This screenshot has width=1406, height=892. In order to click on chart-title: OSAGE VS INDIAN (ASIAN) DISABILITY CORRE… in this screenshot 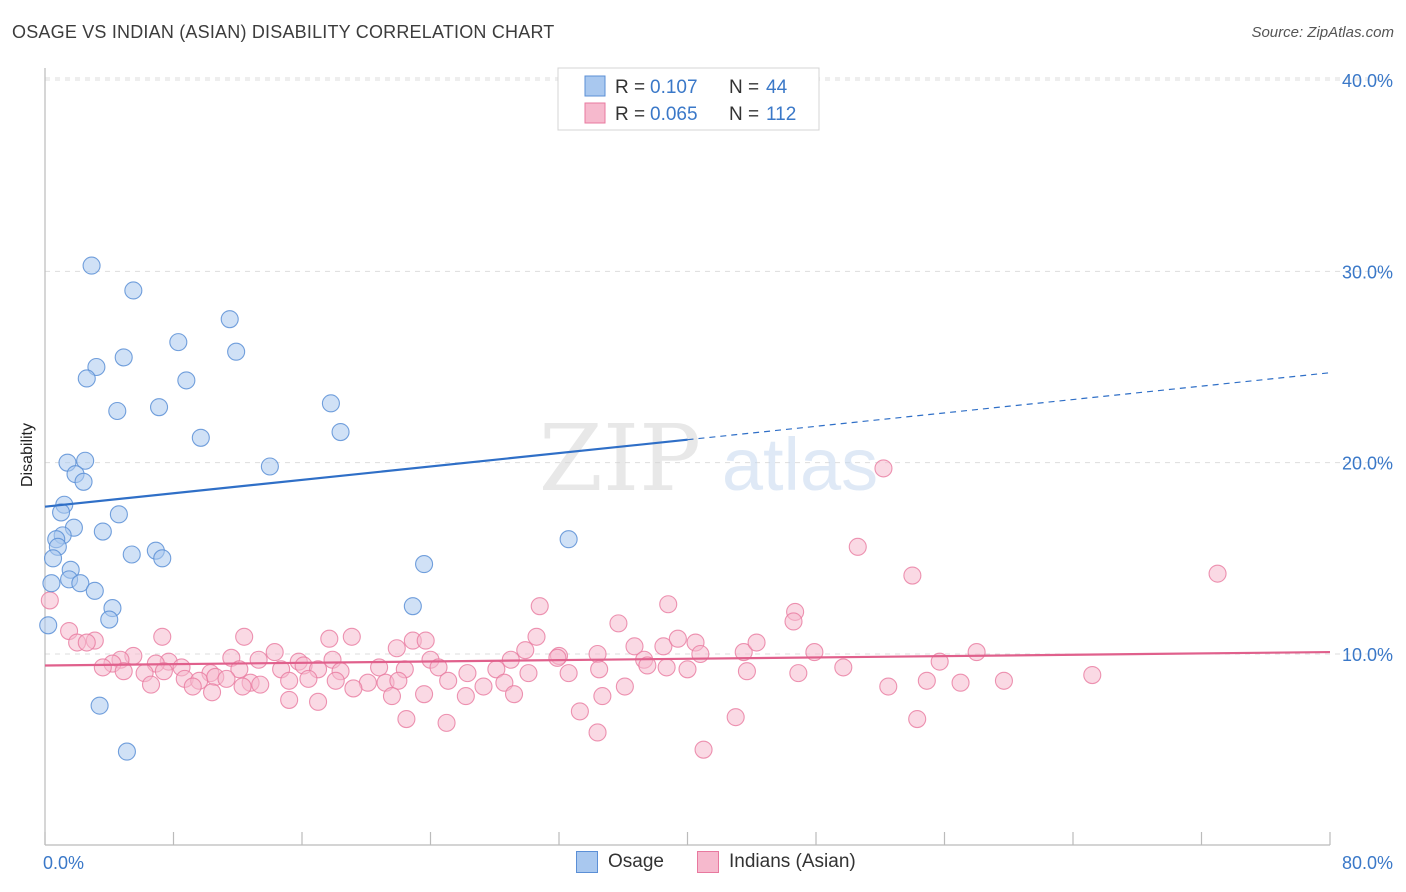, I will do `click(283, 32)`.